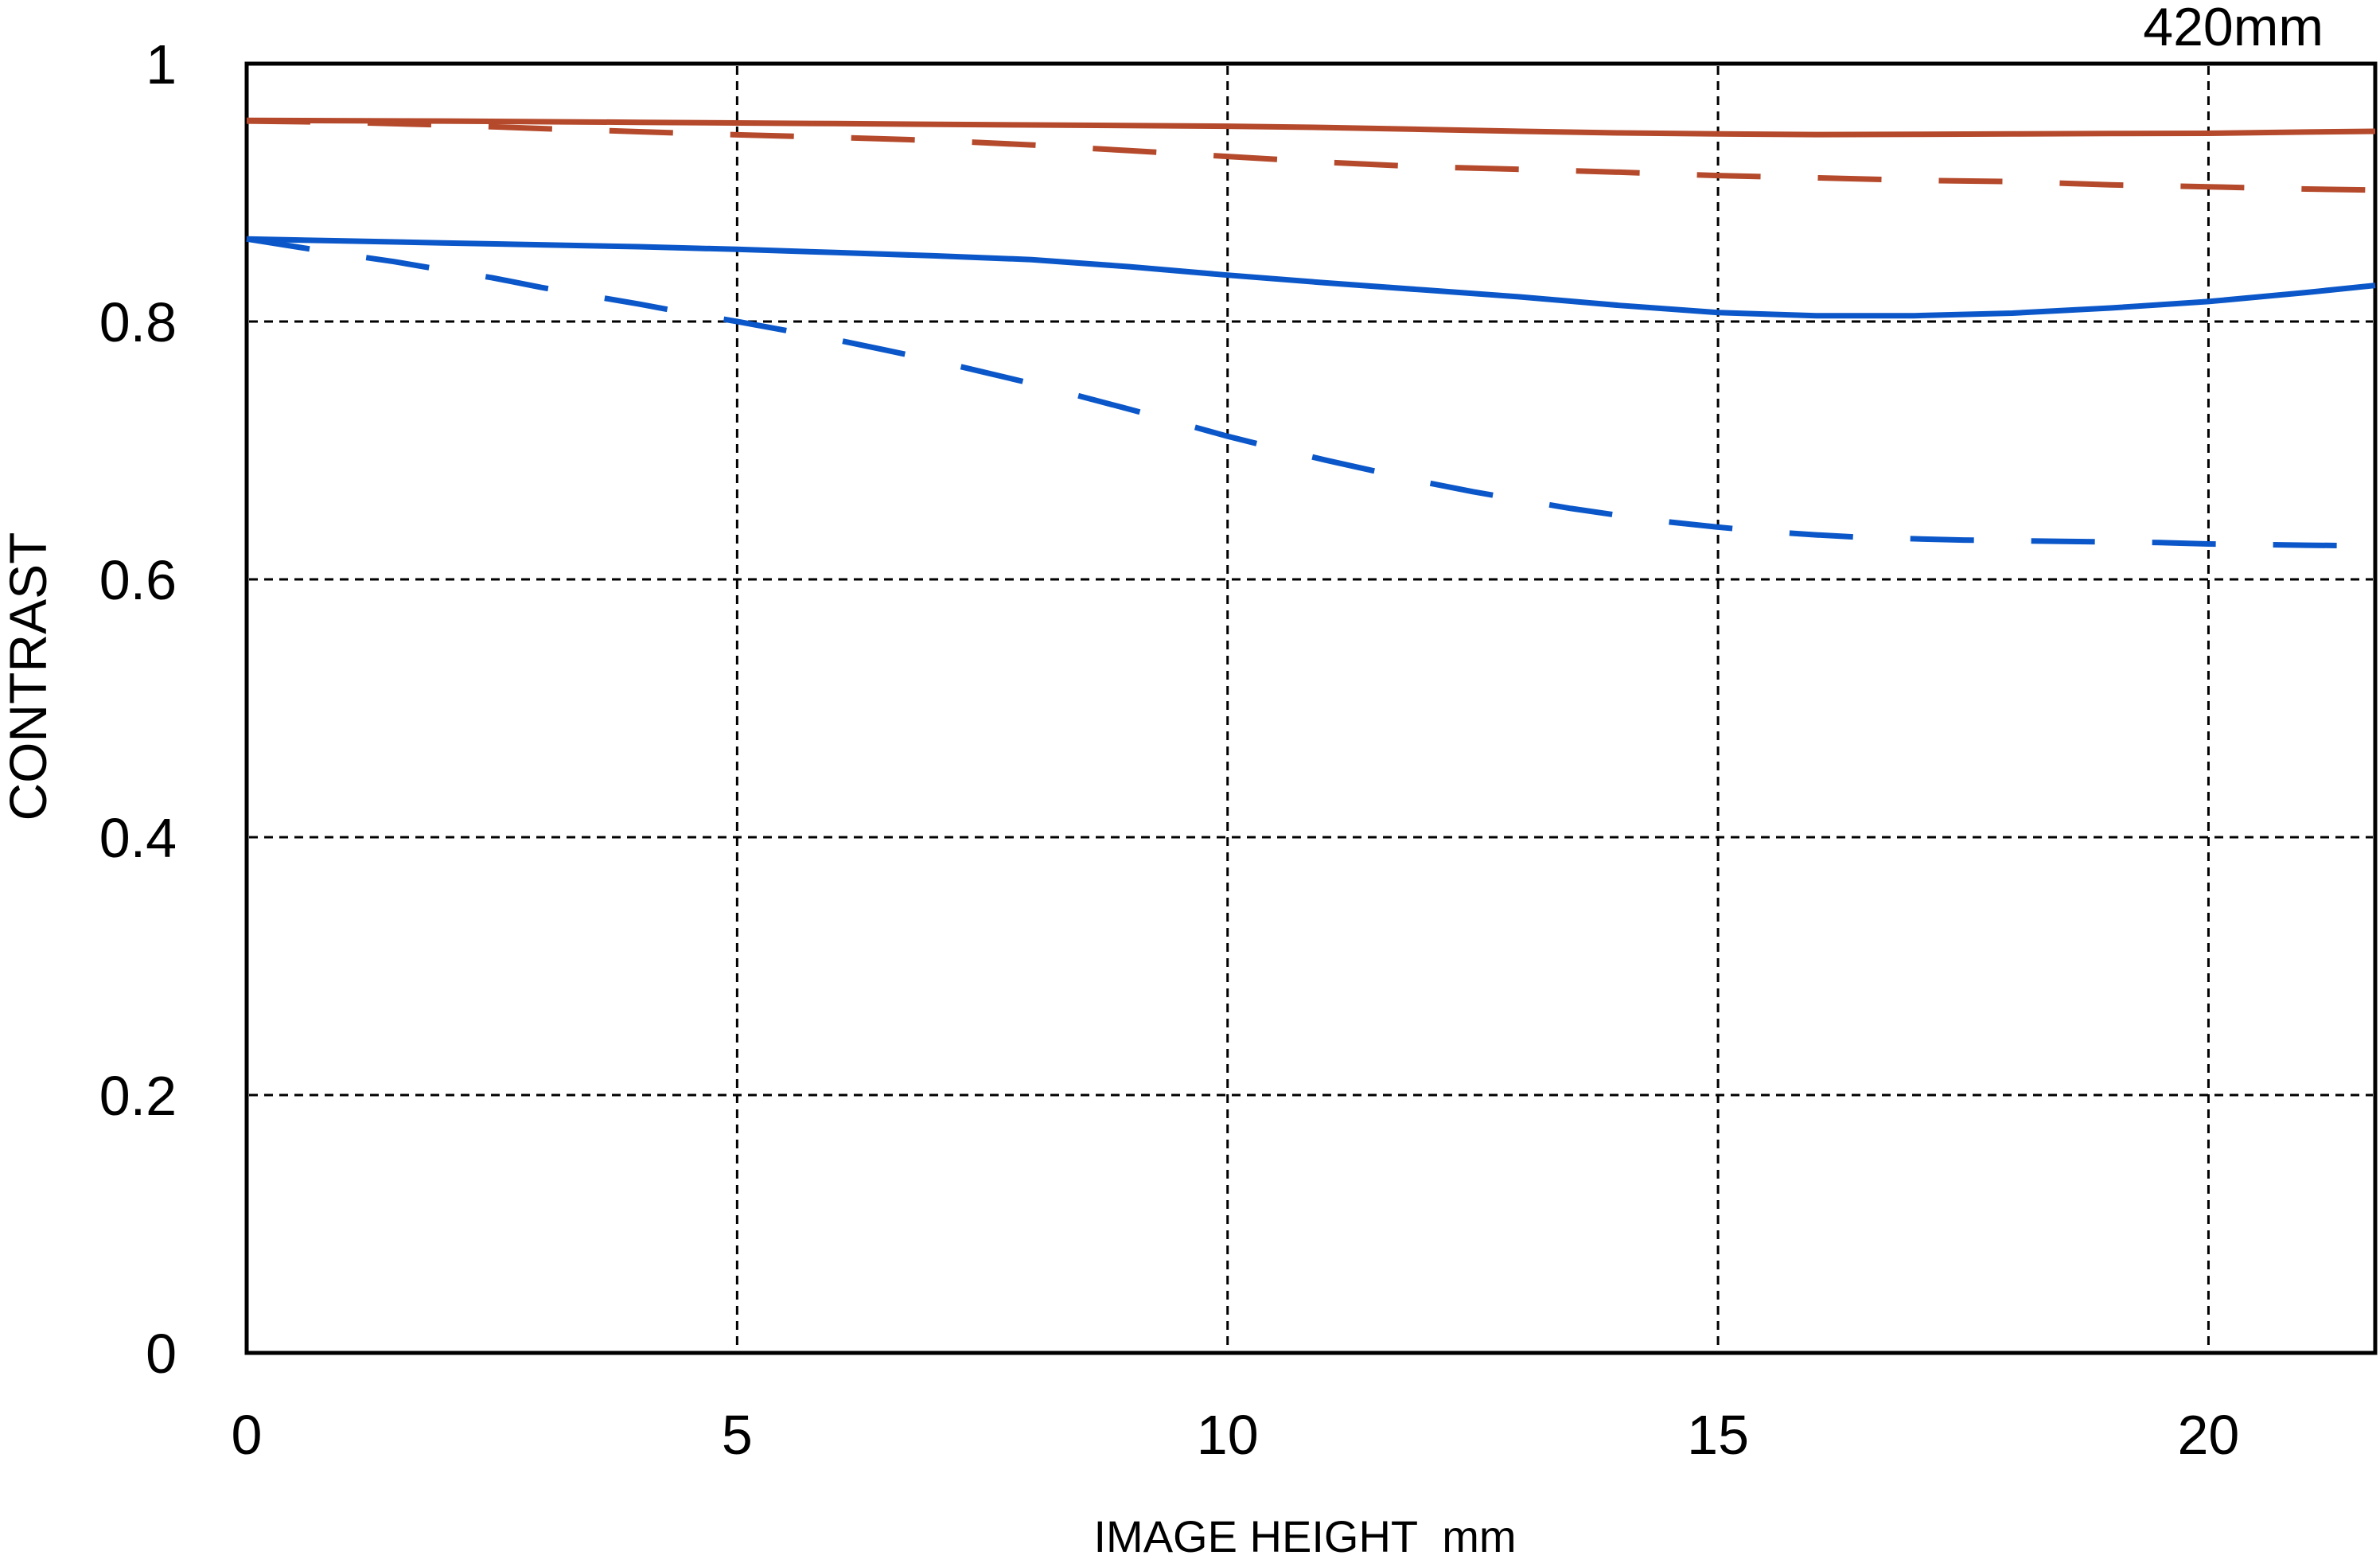  Describe the element at coordinates (138, 709) in the screenshot. I see `y-tick-labels: 0 0.2 0.4 0.6 0.8 1` at that location.